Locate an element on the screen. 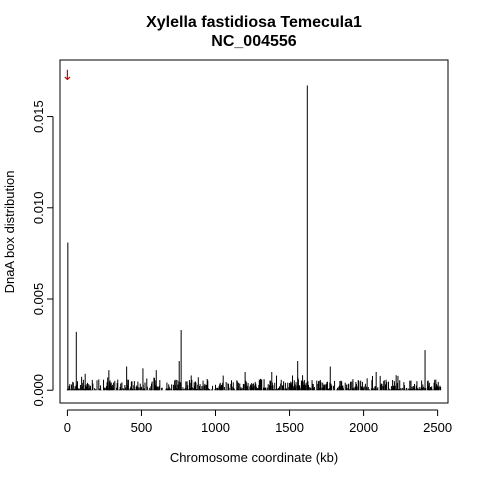 The image size is (480, 480). y-tick-label: 0.000 is located at coordinates (38, 390).